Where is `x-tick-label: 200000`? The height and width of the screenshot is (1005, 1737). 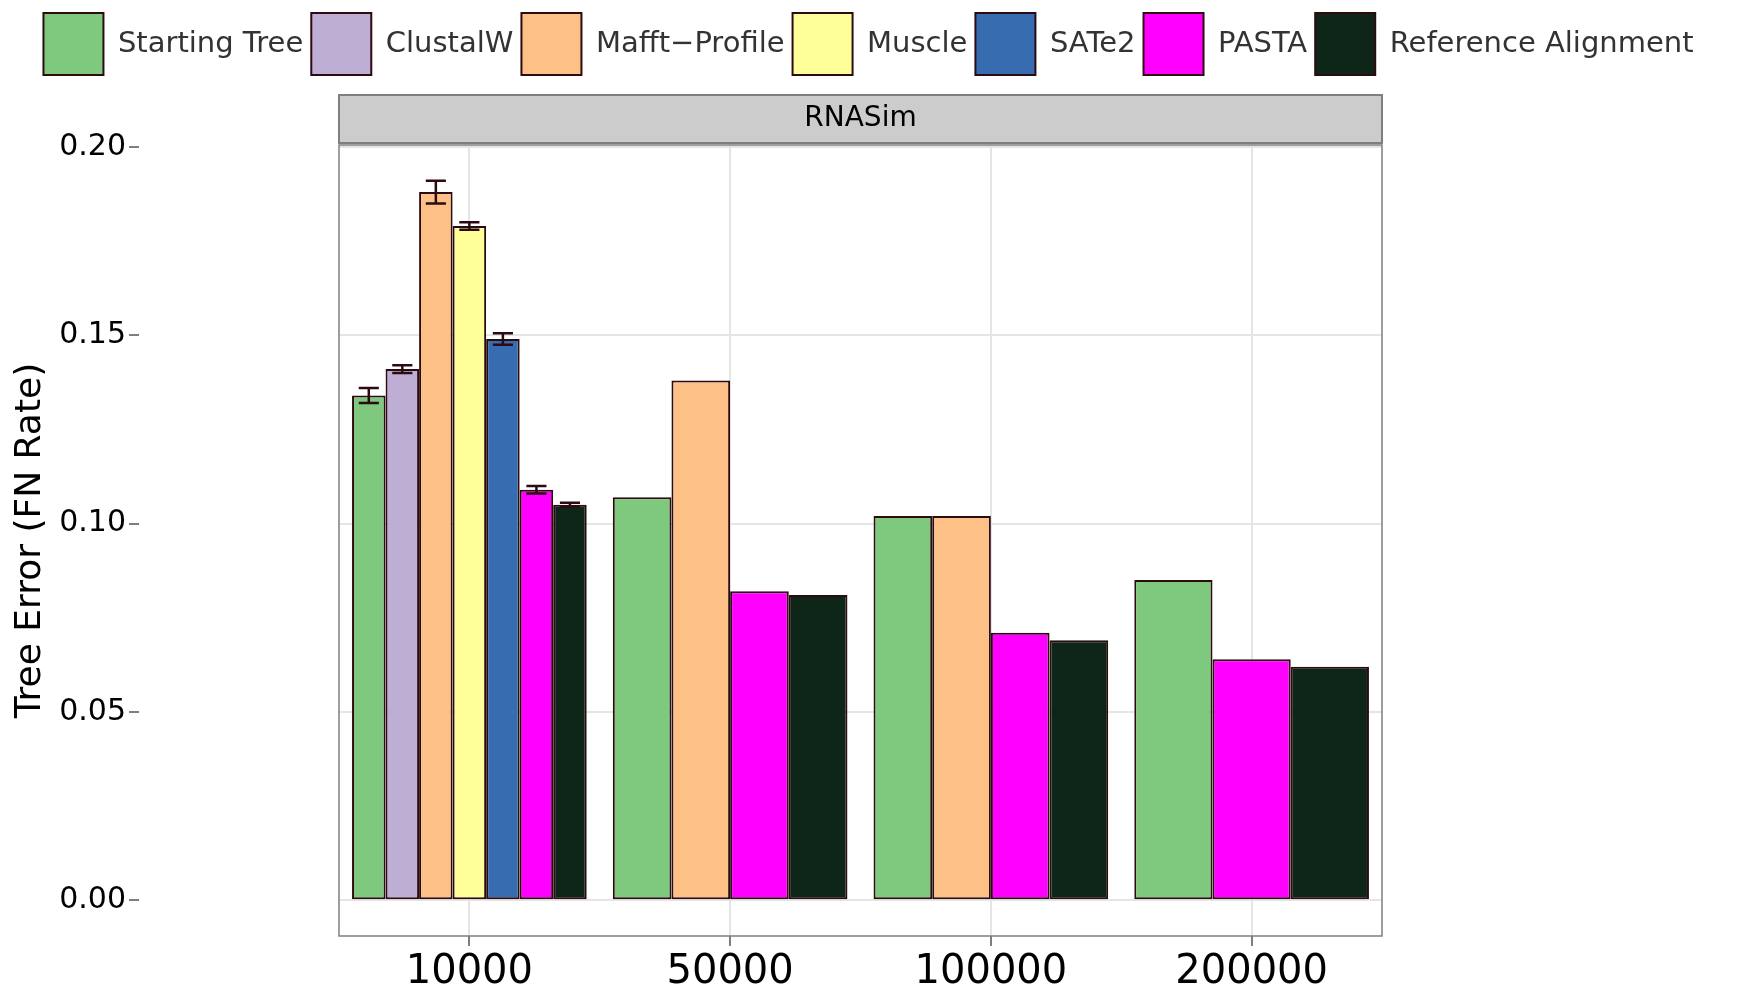 x-tick-label: 200000 is located at coordinates (1251, 969).